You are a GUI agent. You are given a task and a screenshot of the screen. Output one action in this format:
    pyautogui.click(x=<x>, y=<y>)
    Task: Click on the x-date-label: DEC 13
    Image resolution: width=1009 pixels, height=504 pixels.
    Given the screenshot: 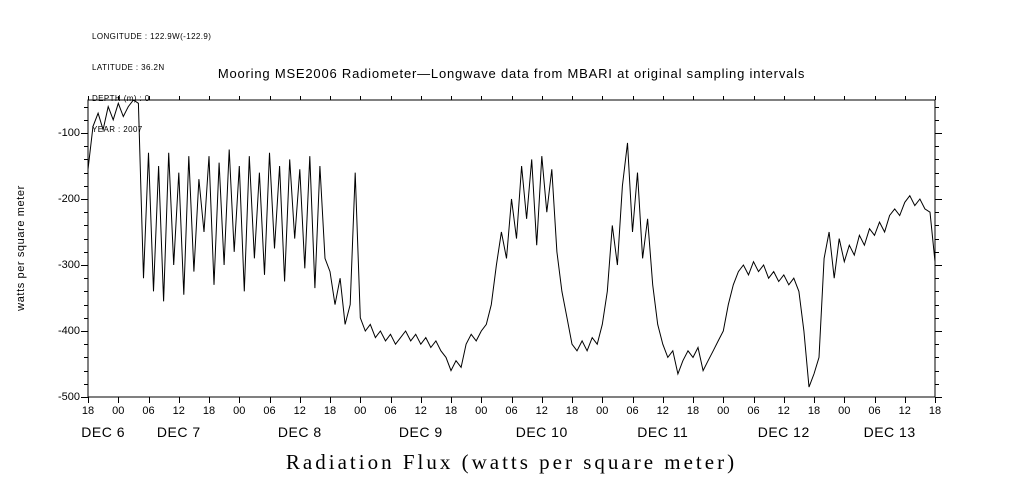 What is the action you would take?
    pyautogui.click(x=889, y=432)
    